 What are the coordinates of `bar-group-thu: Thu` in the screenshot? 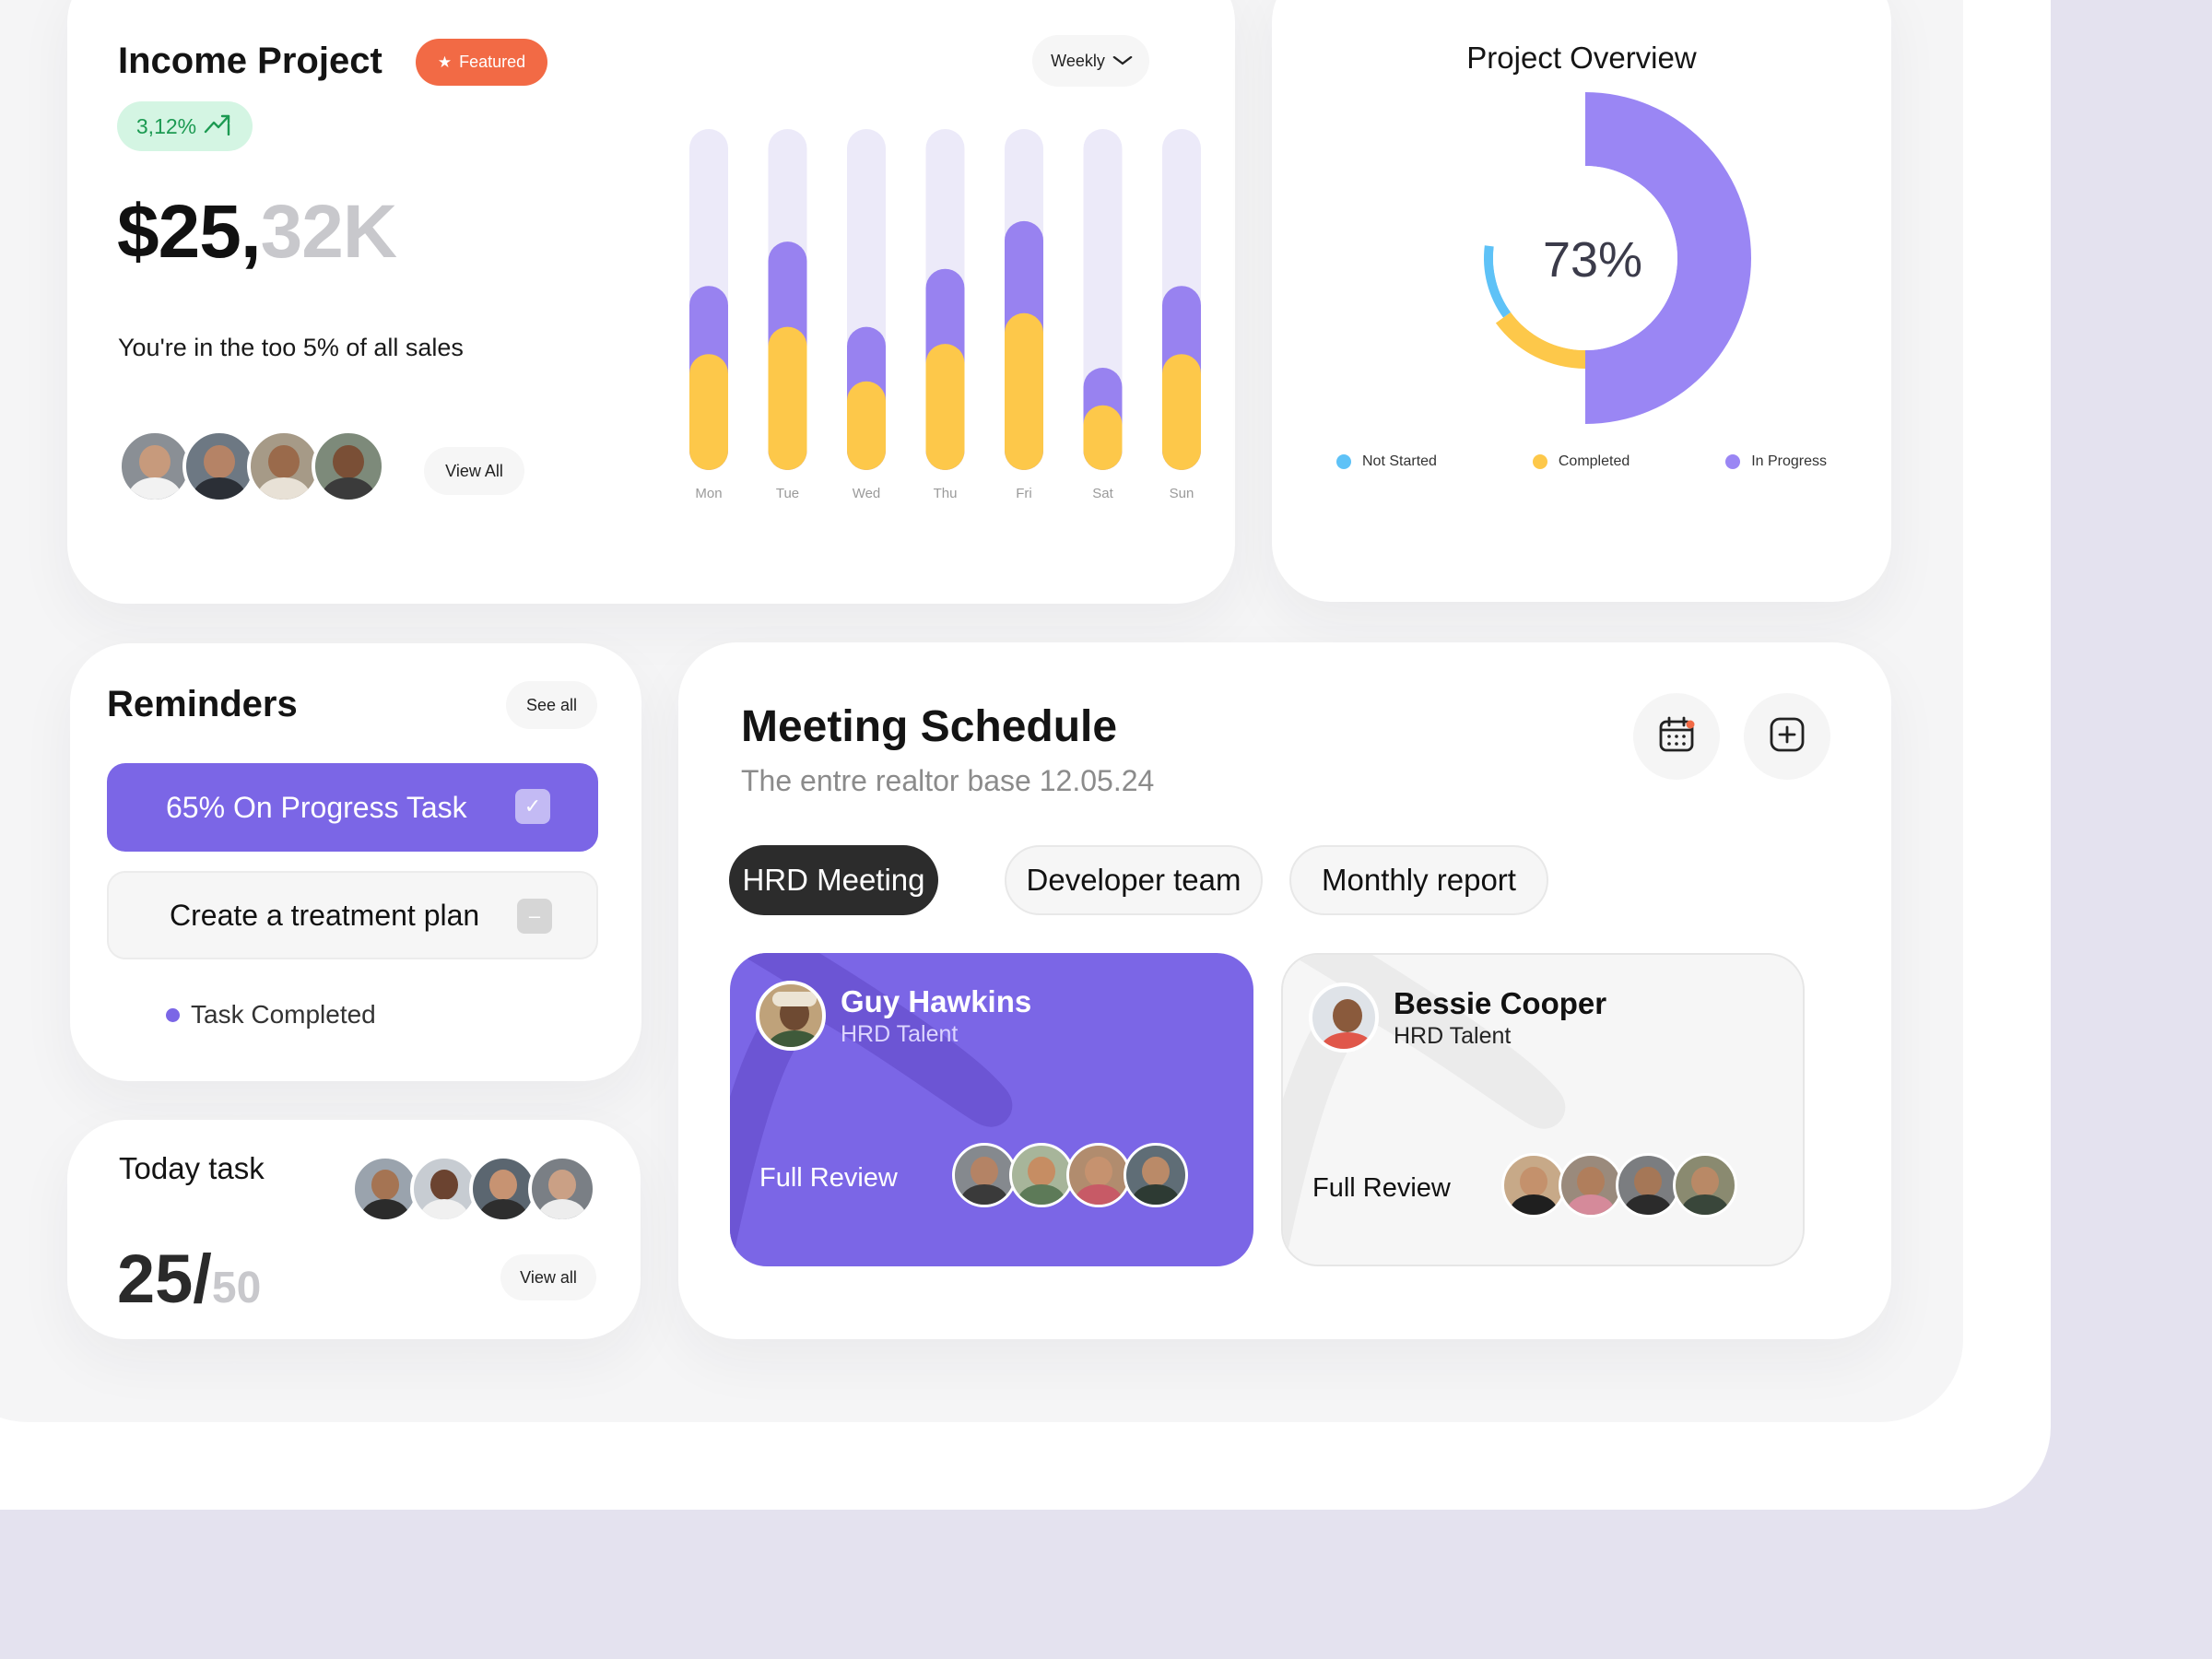 It's located at (945, 315).